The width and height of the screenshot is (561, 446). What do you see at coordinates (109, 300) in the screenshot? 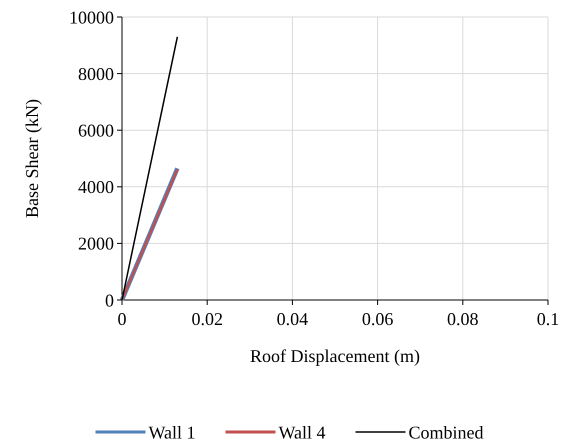
I see `y-tick-label: 0` at bounding box center [109, 300].